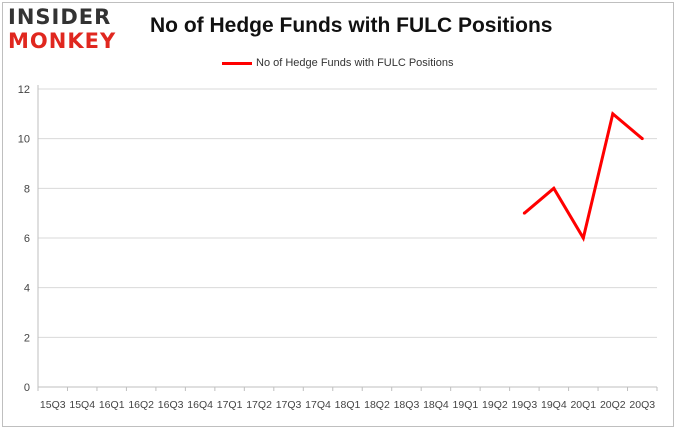 Image resolution: width=678 pixels, height=431 pixels. Describe the element at coordinates (237, 63) in the screenshot. I see `legend-swatch` at that location.